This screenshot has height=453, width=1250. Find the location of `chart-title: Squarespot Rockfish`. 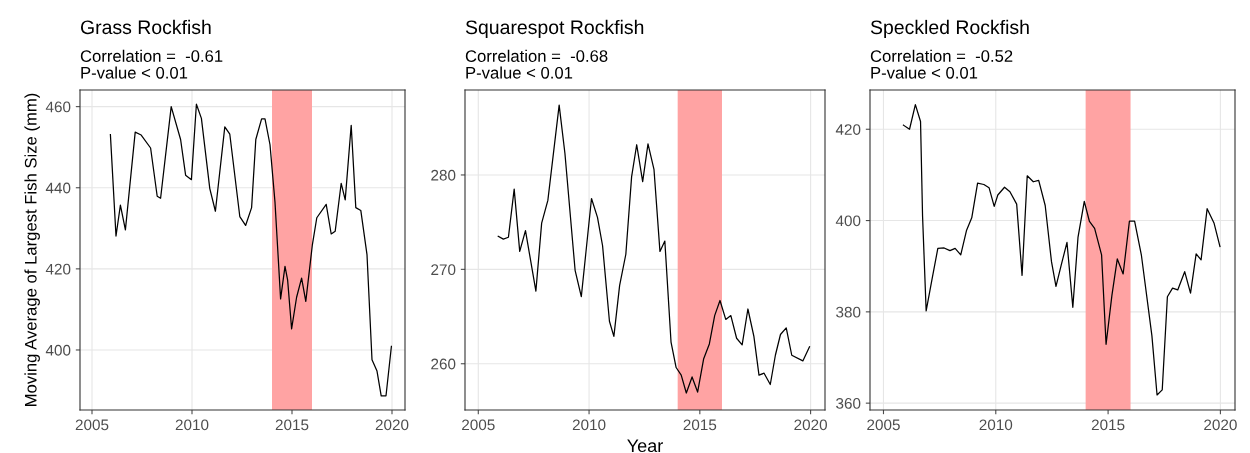

chart-title: Squarespot Rockfish is located at coordinates (554, 28).